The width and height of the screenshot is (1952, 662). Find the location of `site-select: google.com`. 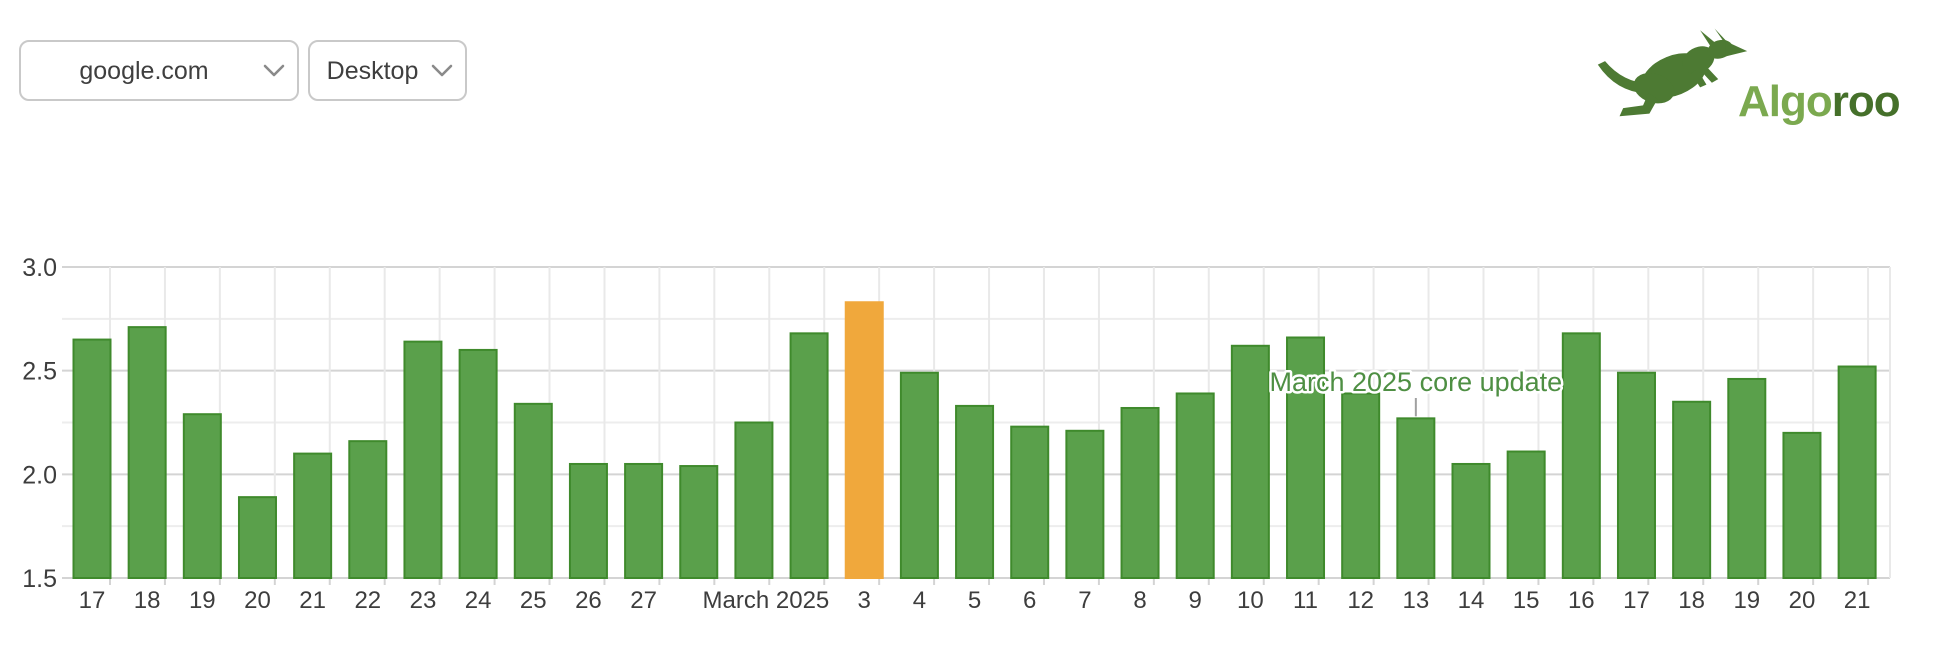

site-select: google.com is located at coordinates (159, 70).